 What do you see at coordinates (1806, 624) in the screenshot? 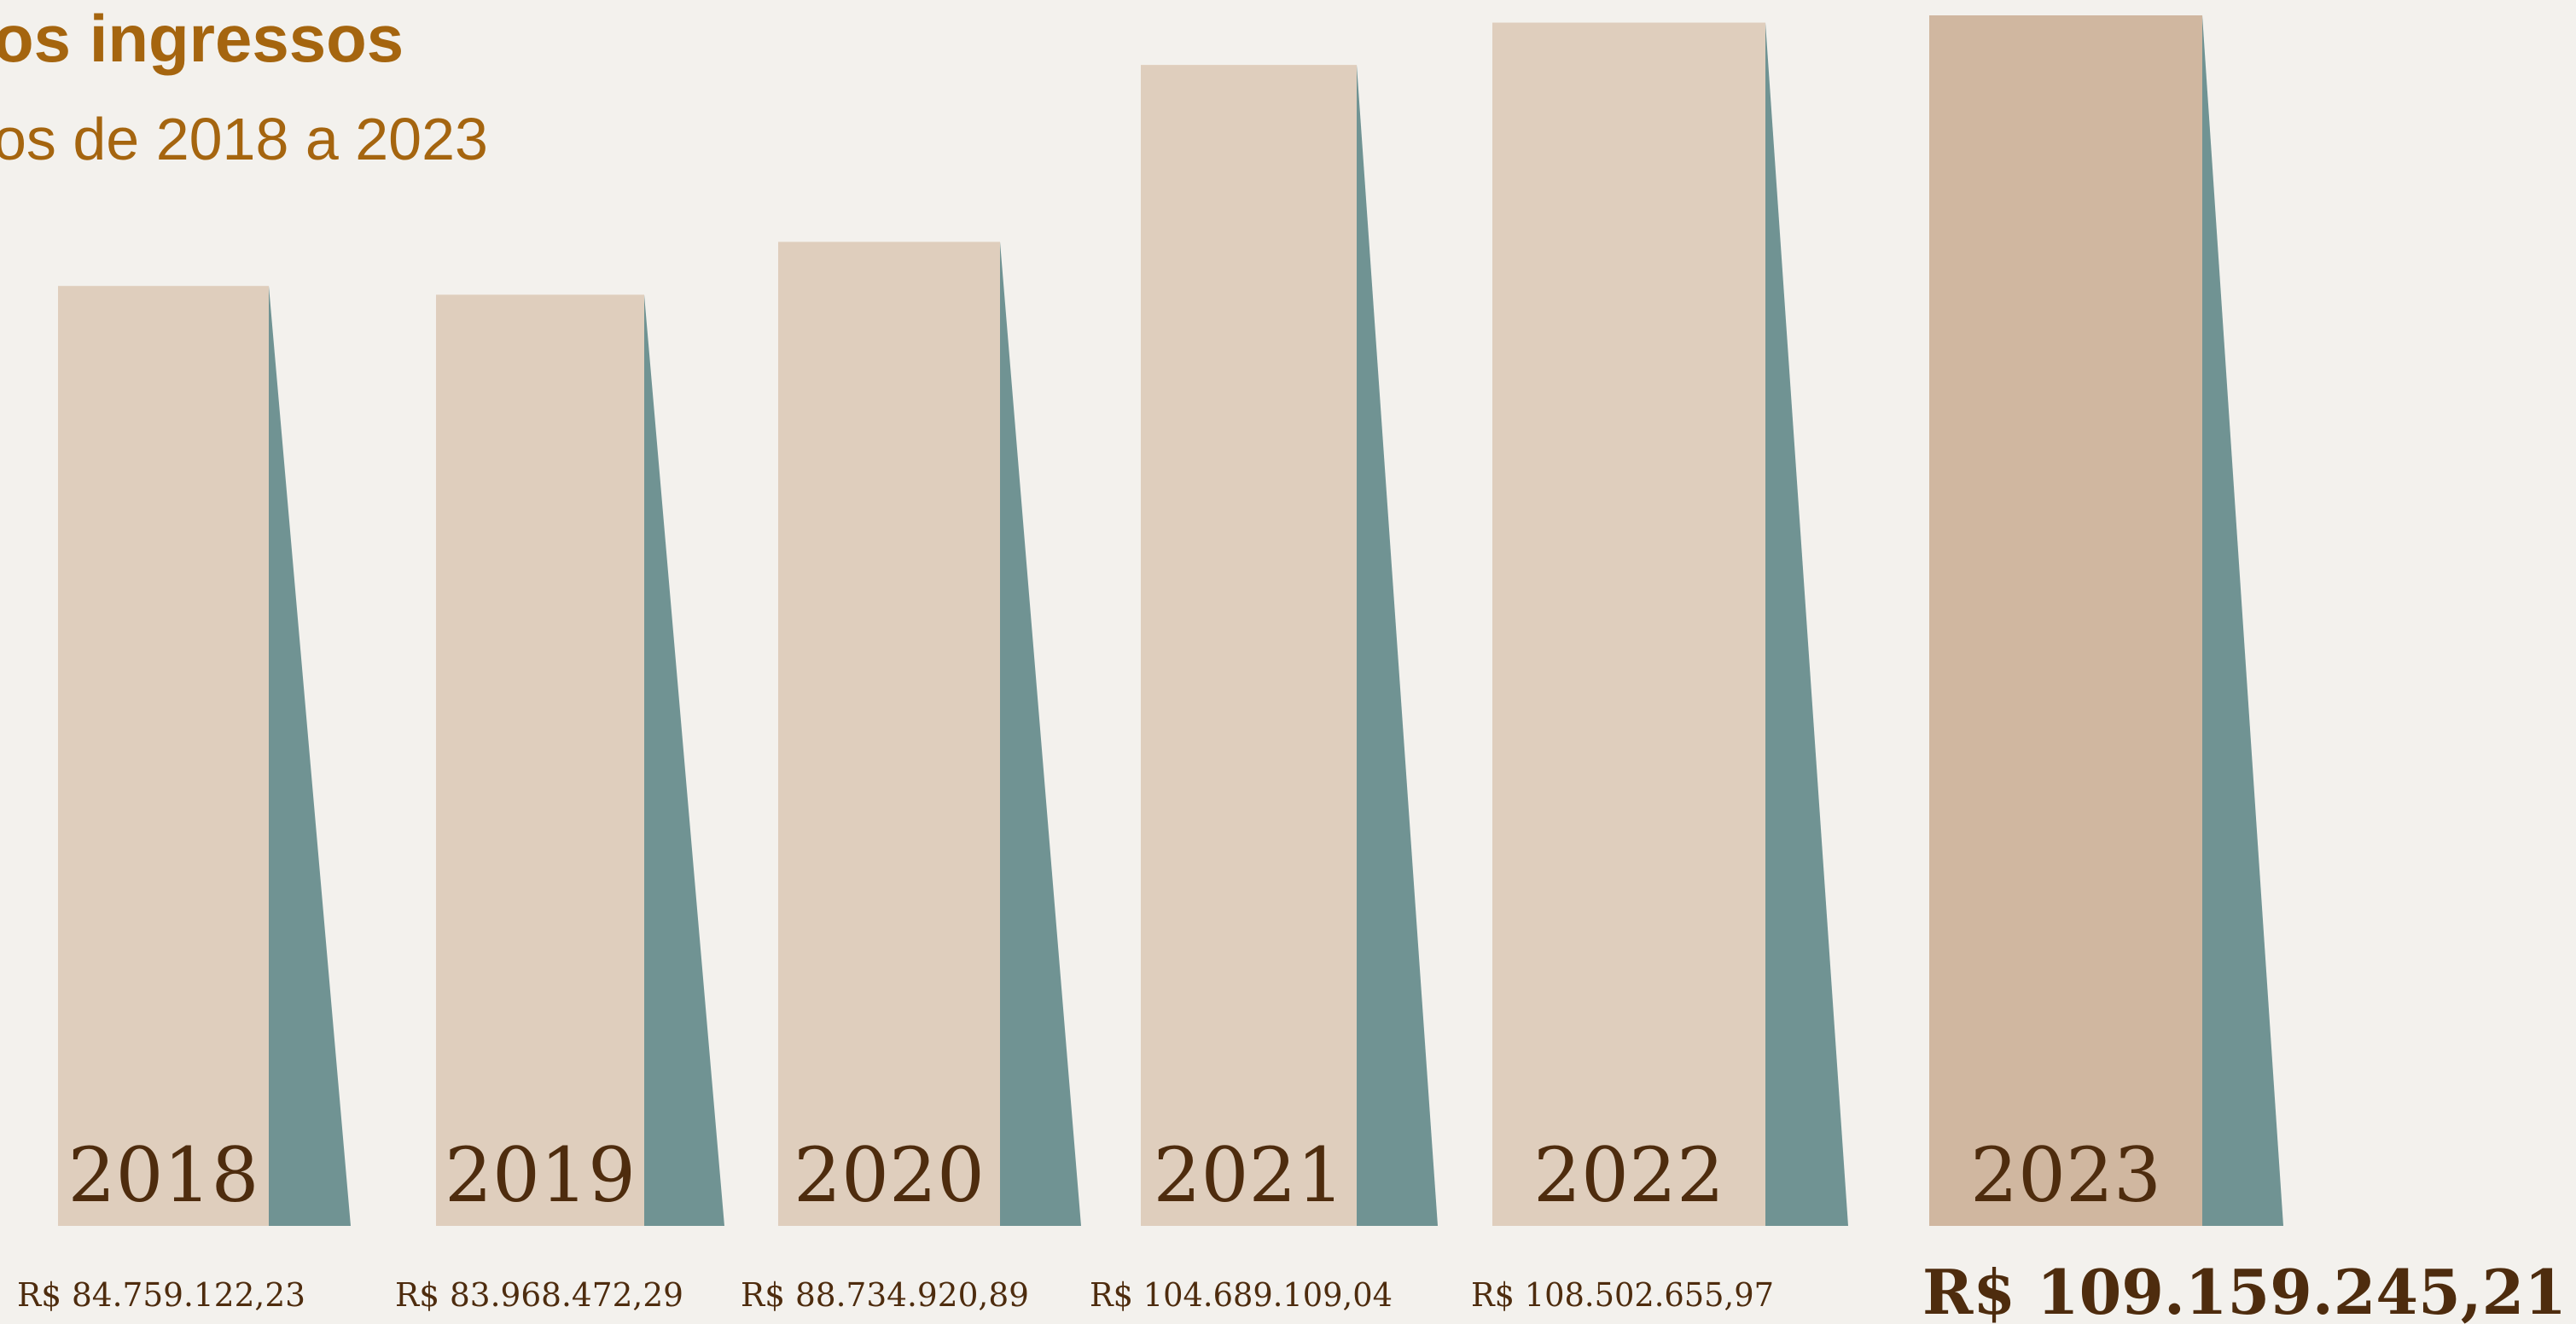
I see `bar-shadow-2022` at bounding box center [1806, 624].